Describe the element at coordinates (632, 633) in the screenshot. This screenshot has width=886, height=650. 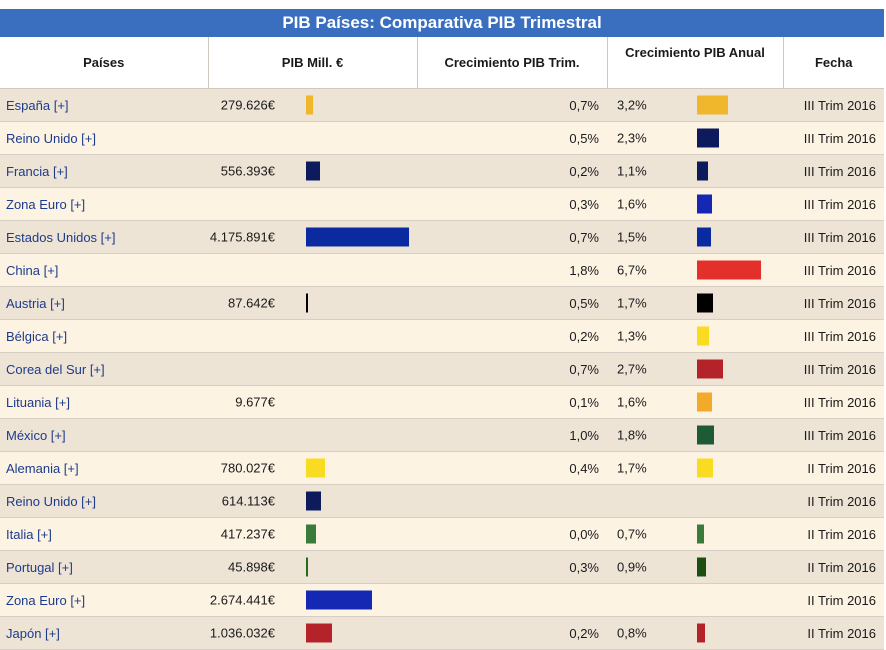
I see `crecimiento-anual-value: 0,8%` at that location.